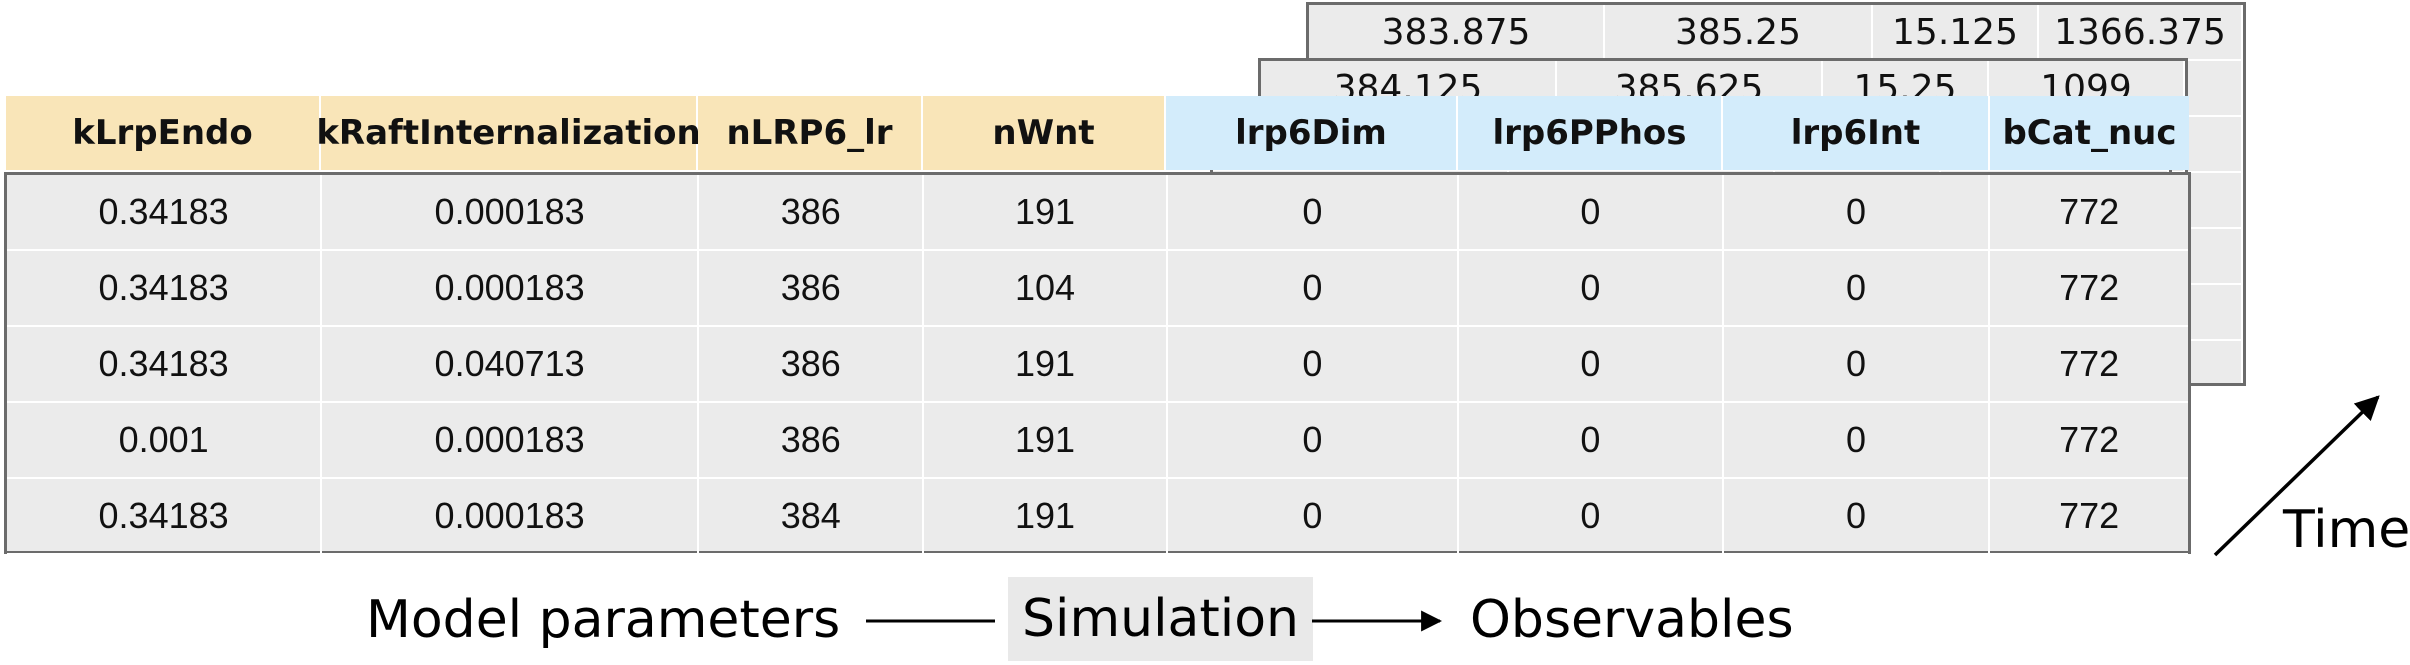 The image size is (2410, 665). What do you see at coordinates (1856, 133) in the screenshot?
I see `header-cell-observable: lrp6Int` at bounding box center [1856, 133].